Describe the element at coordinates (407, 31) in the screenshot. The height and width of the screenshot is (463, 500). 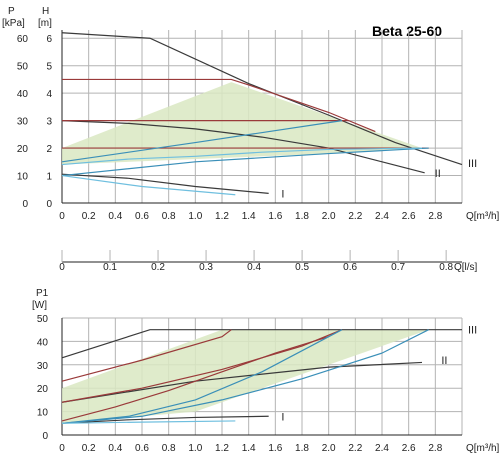
I see `chart-title: Beta 25-60` at that location.